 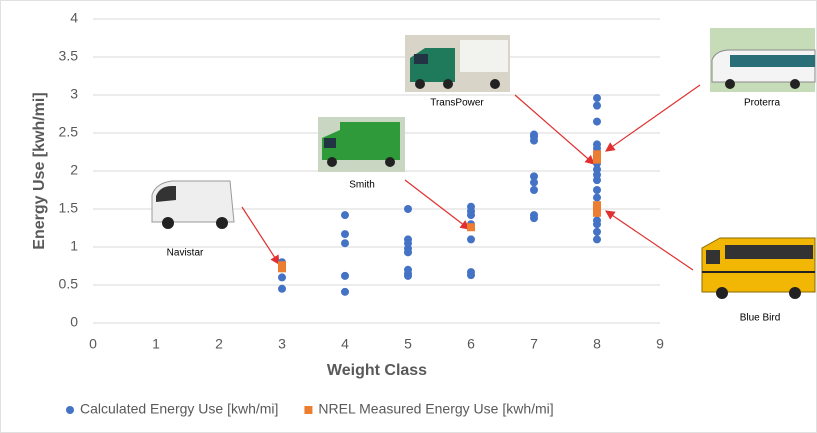 What do you see at coordinates (74, 18) in the screenshot?
I see `y-tick-label: 4` at bounding box center [74, 18].